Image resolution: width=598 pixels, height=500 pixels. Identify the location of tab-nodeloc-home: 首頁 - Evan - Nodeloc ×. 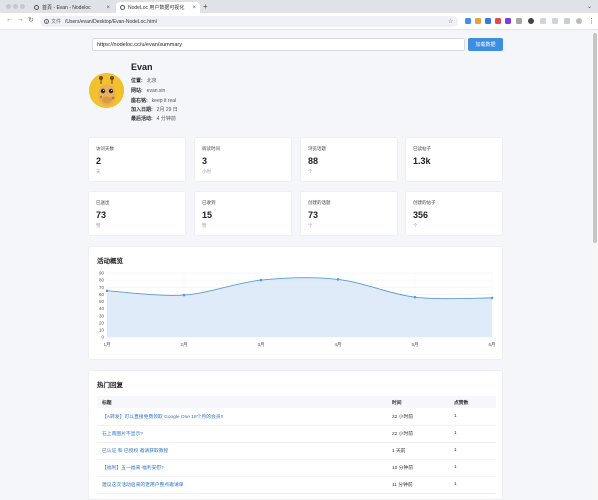
(72, 7).